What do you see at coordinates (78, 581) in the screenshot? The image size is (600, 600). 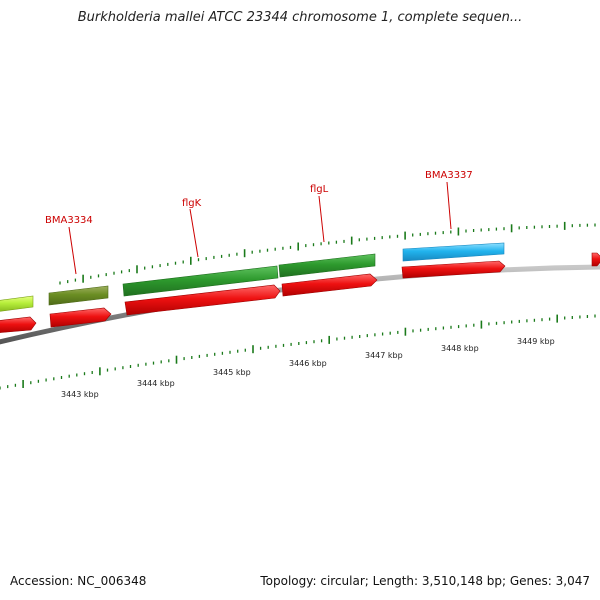 I see `accession-text: Accession: NC_006348` at bounding box center [78, 581].